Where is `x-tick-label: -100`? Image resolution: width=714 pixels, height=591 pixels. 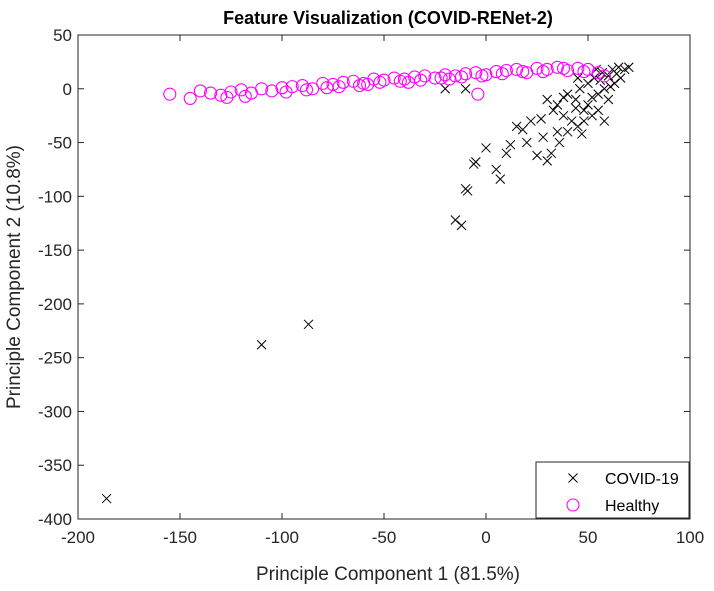 x-tick-label: -100 is located at coordinates (282, 537).